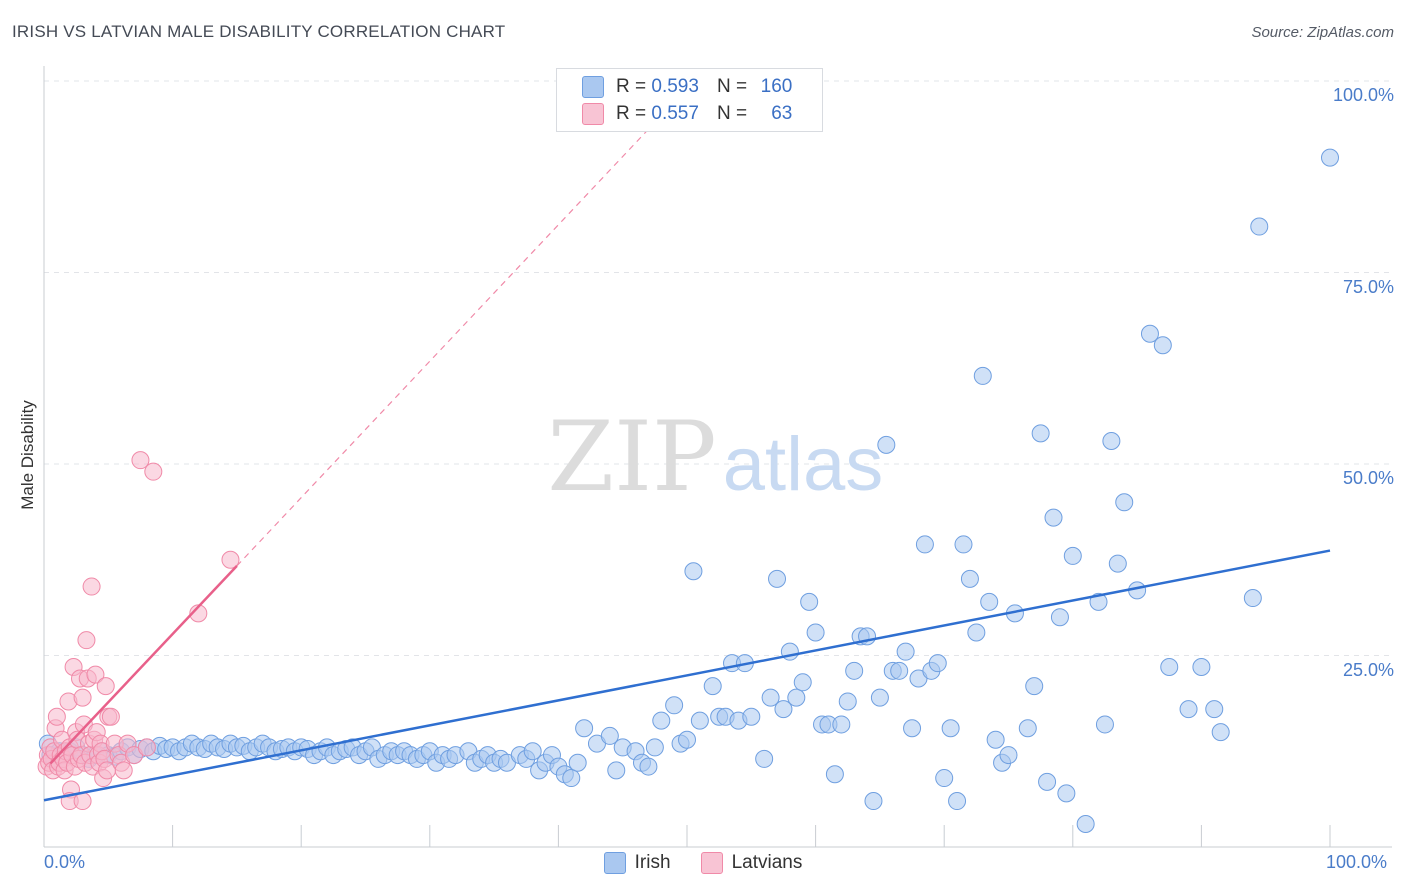 This screenshot has height=892, width=1406. Describe the element at coordinates (631, 457) in the screenshot. I see `watermark-zip: ZIP` at that location.